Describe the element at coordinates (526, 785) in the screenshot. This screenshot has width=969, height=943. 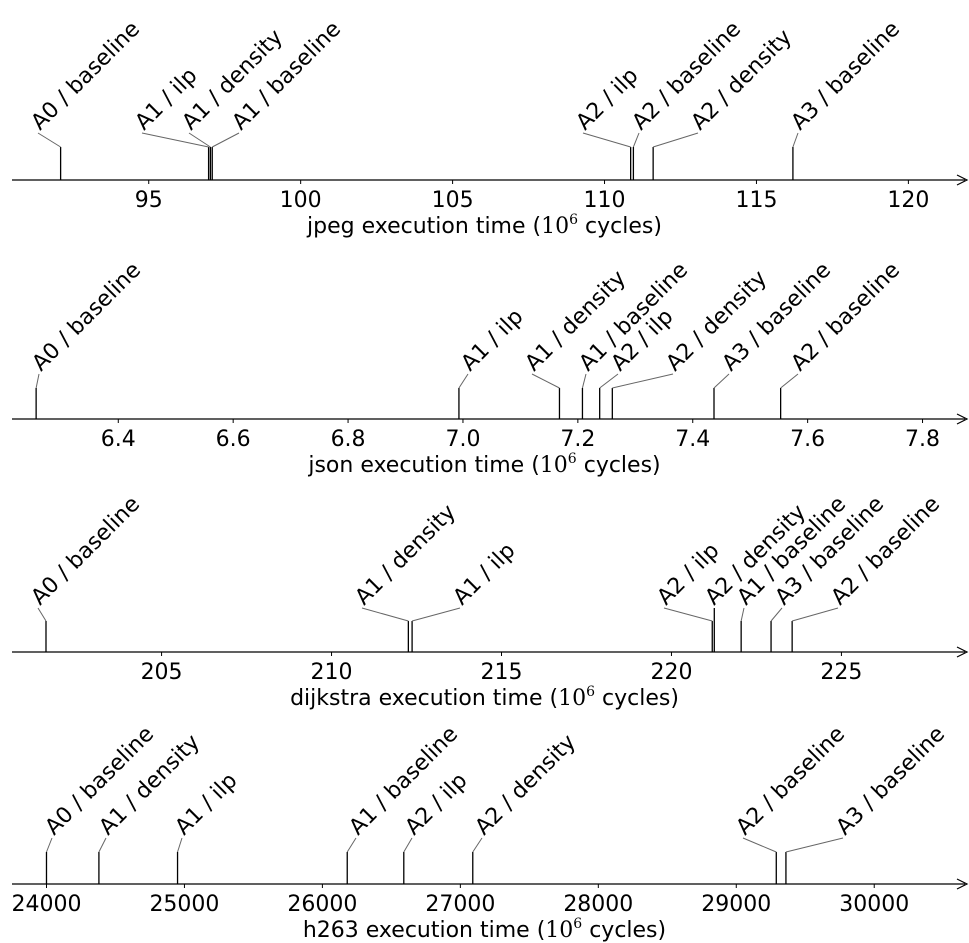
I see `event-label: A2 / density` at that location.